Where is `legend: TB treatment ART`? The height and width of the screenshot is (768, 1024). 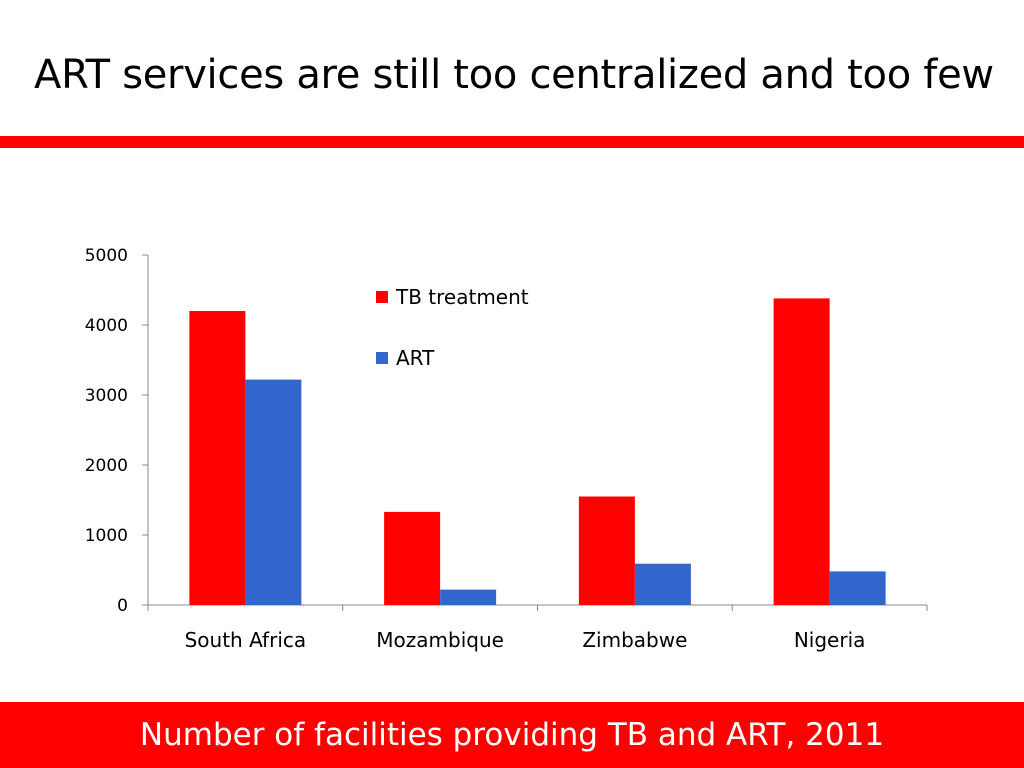
legend: TB treatment ART is located at coordinates (452, 327).